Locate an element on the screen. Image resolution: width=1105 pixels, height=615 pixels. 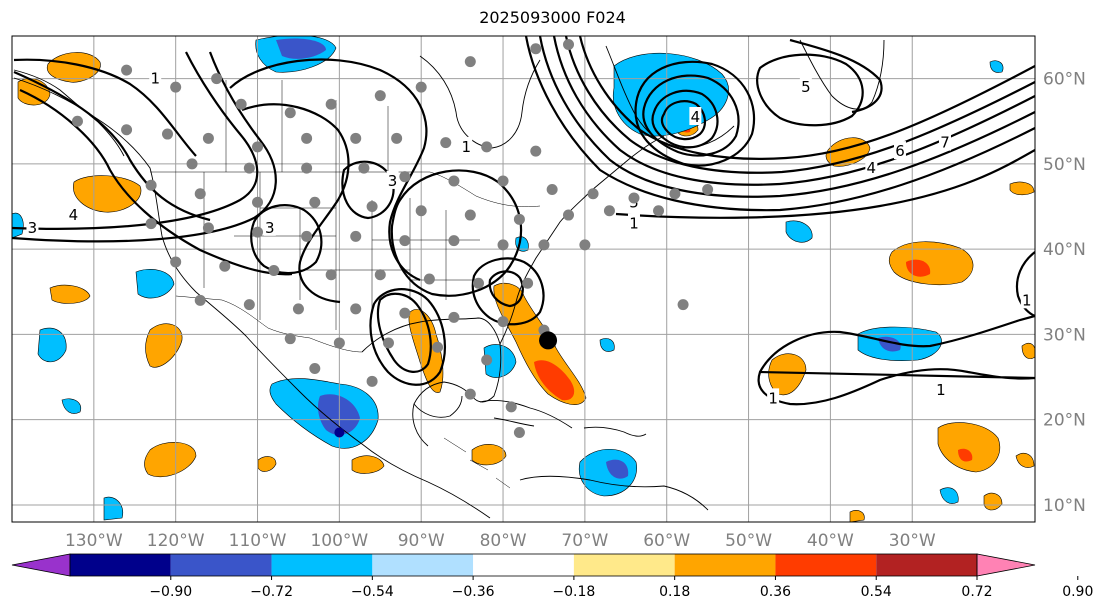
colorbar-tick-label: 0.72 is located at coordinates (976, 592).